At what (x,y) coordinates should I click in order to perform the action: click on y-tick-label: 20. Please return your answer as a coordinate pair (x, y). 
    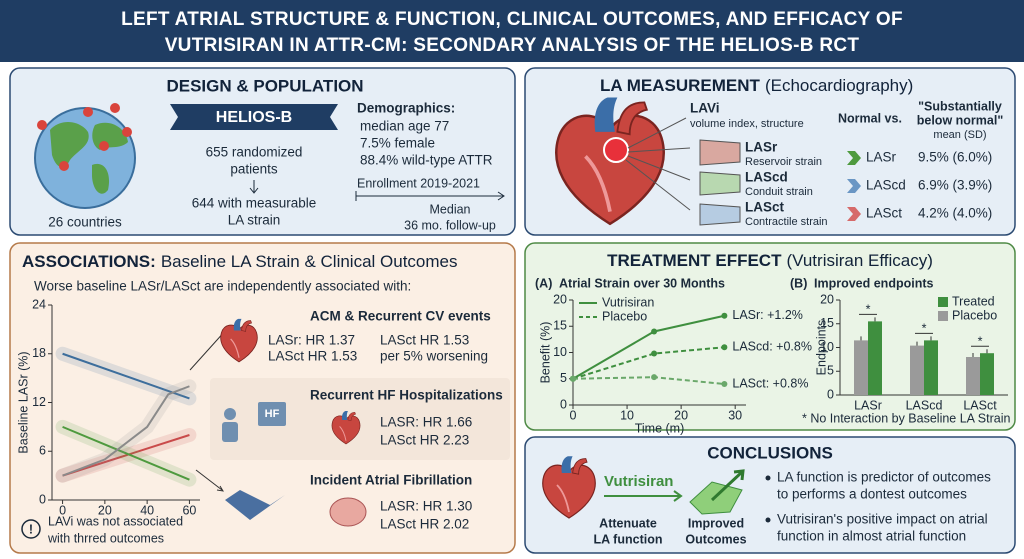
    Looking at the image, I should click on (560, 299).